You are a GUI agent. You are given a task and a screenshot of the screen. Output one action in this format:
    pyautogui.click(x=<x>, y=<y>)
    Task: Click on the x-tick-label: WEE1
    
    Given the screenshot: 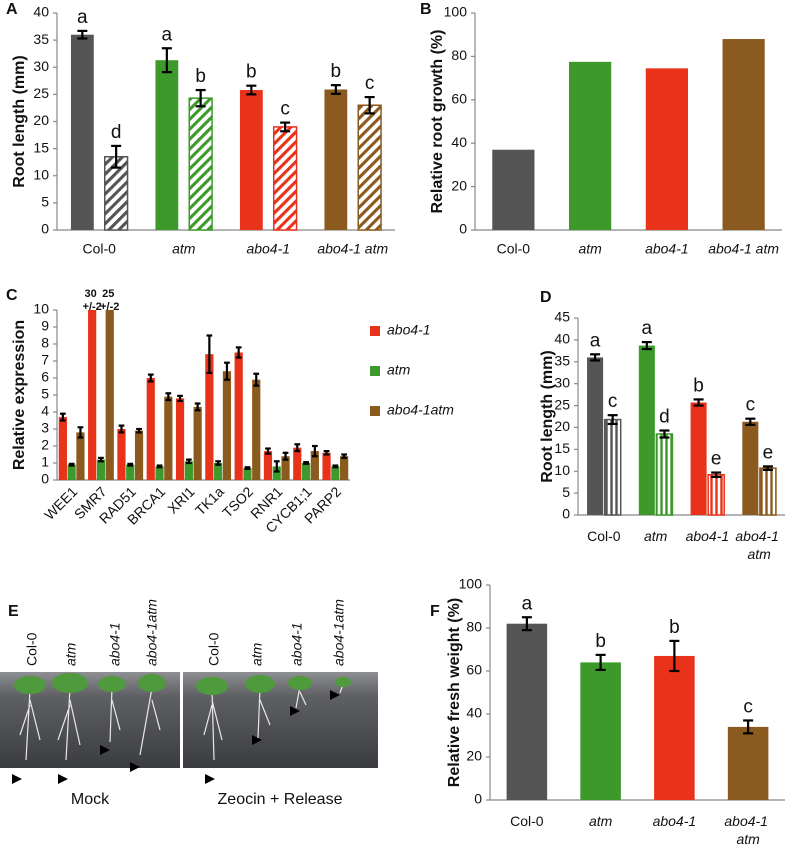 What is the action you would take?
    pyautogui.click(x=61, y=503)
    